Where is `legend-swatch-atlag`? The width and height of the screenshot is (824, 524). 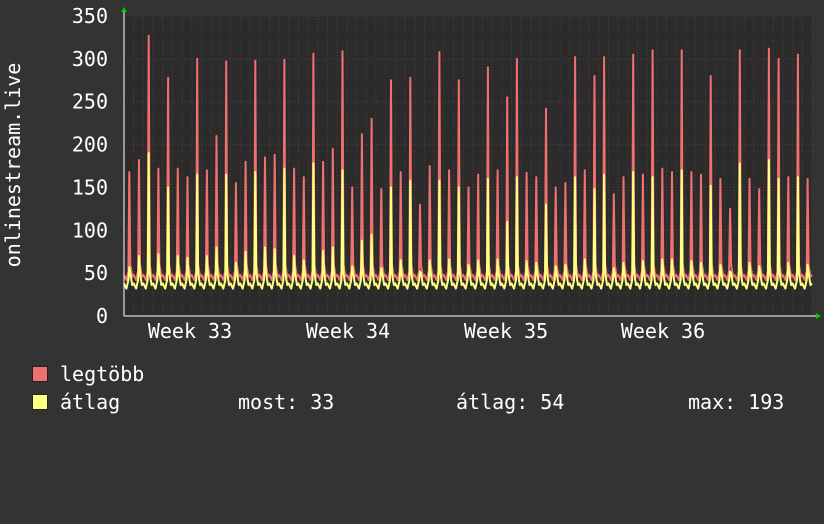
legend-swatch-atlag is located at coordinates (40, 402).